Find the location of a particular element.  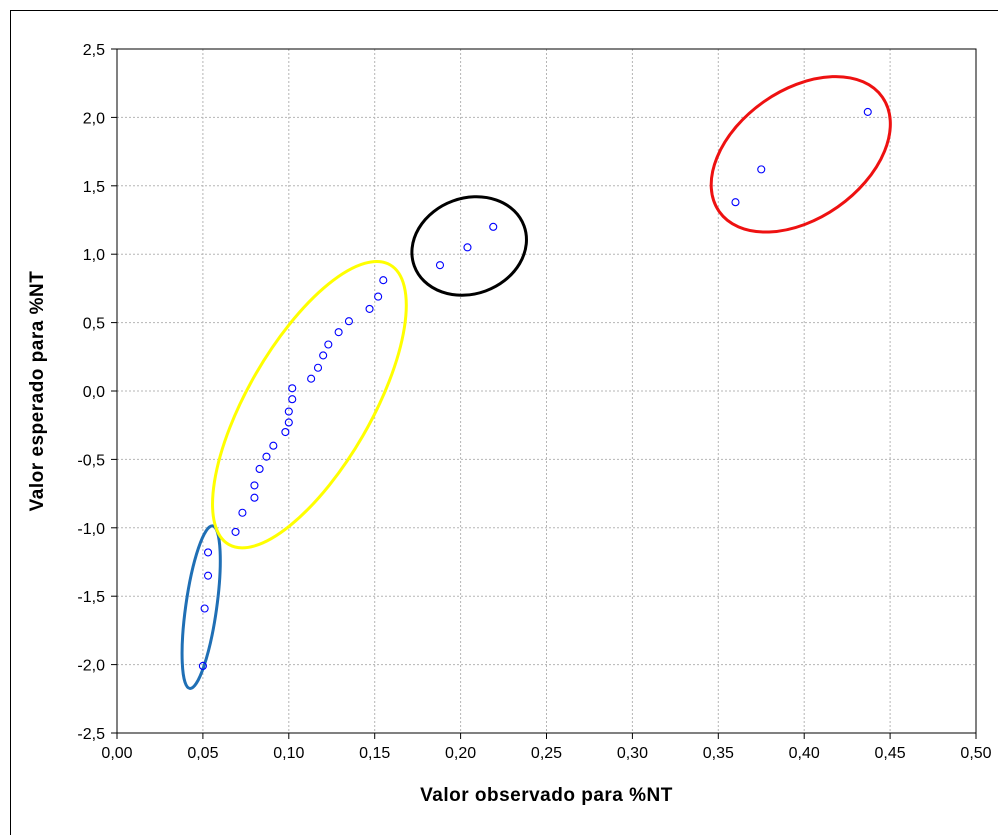

x-tick-label: 0,10 is located at coordinates (288, 753).